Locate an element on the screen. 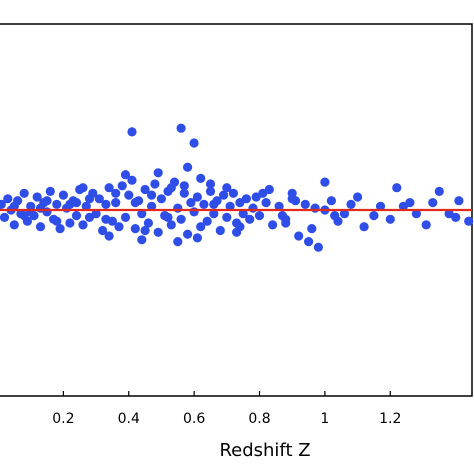 The image size is (474, 474). x-tick-label: 0.2 is located at coordinates (63, 419).